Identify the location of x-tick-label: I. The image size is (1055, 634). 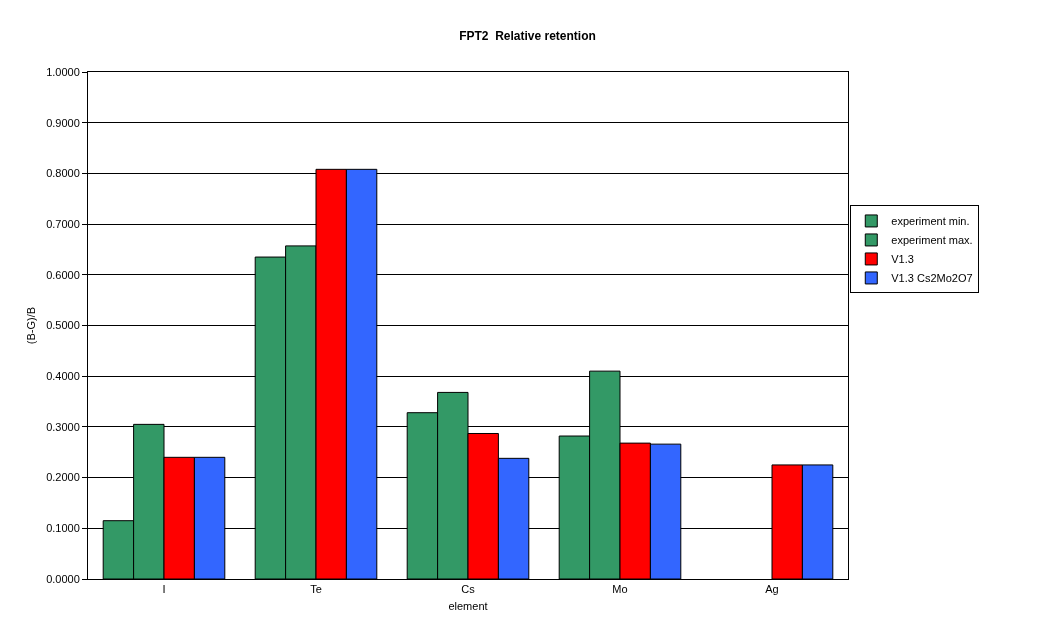
(164, 589).